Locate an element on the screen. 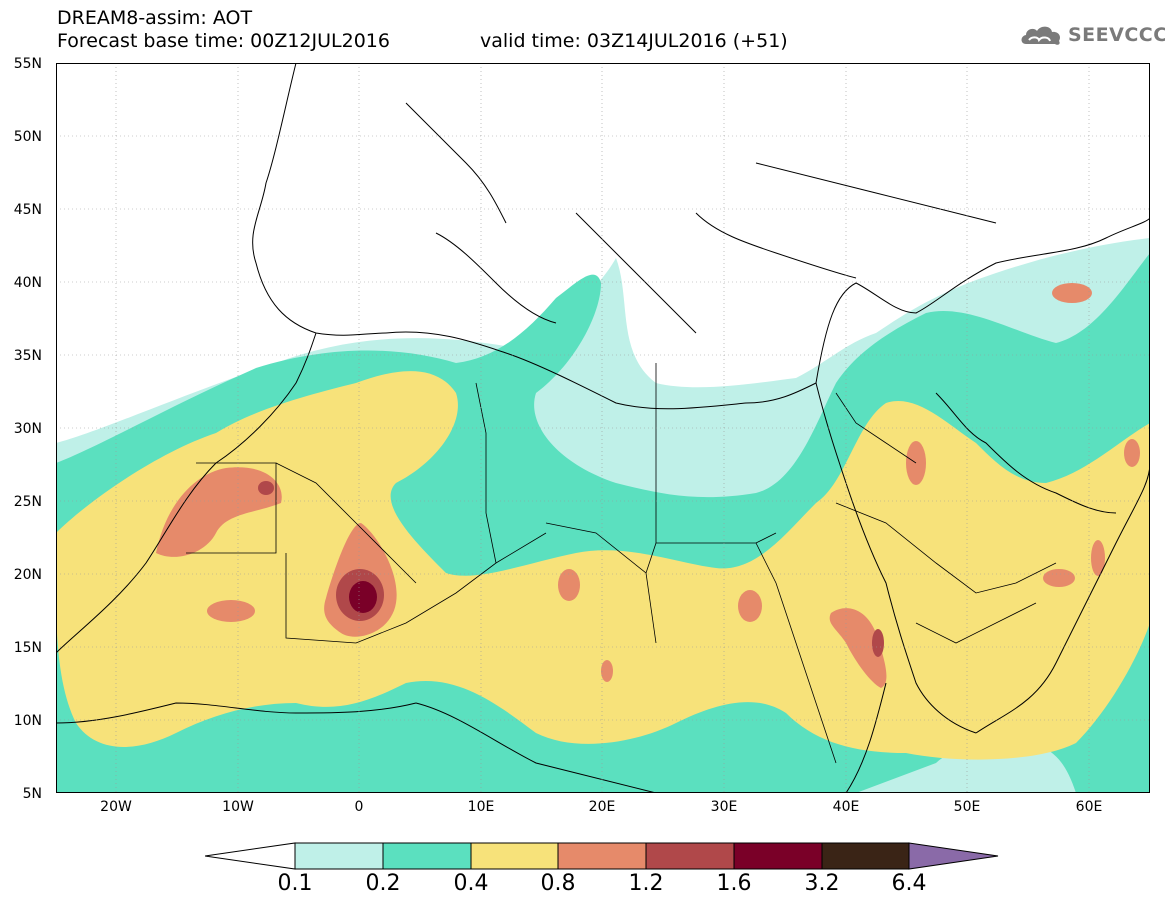 This screenshot has height=905, width=1165. lon-tick-60e: 60E is located at coordinates (1089, 807).